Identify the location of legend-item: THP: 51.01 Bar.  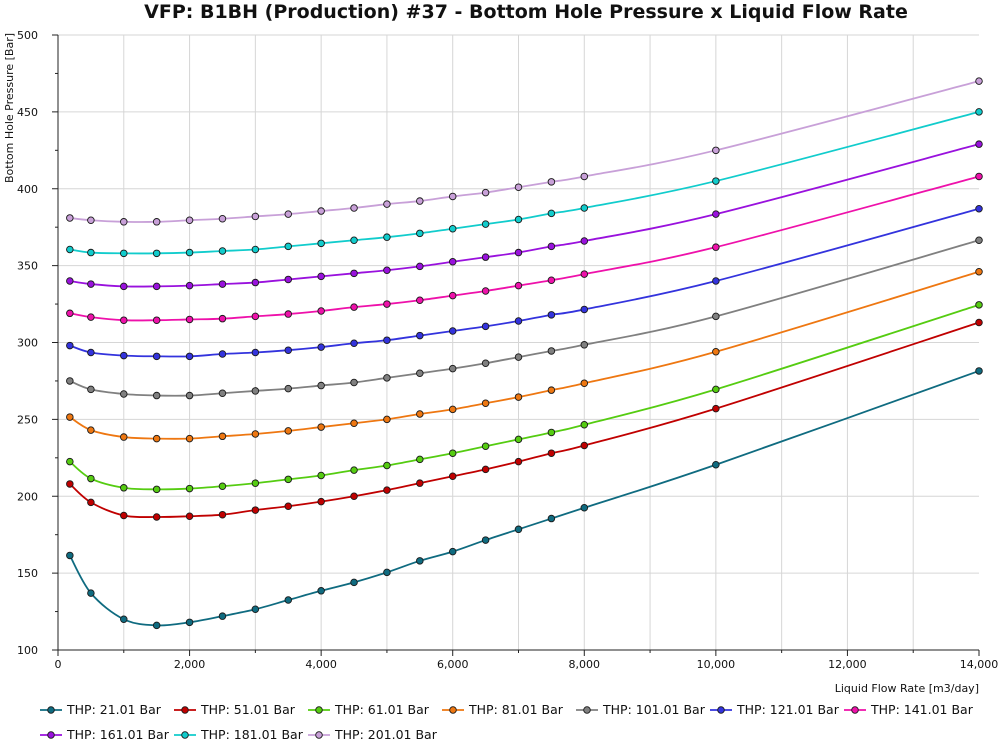
(241, 709).